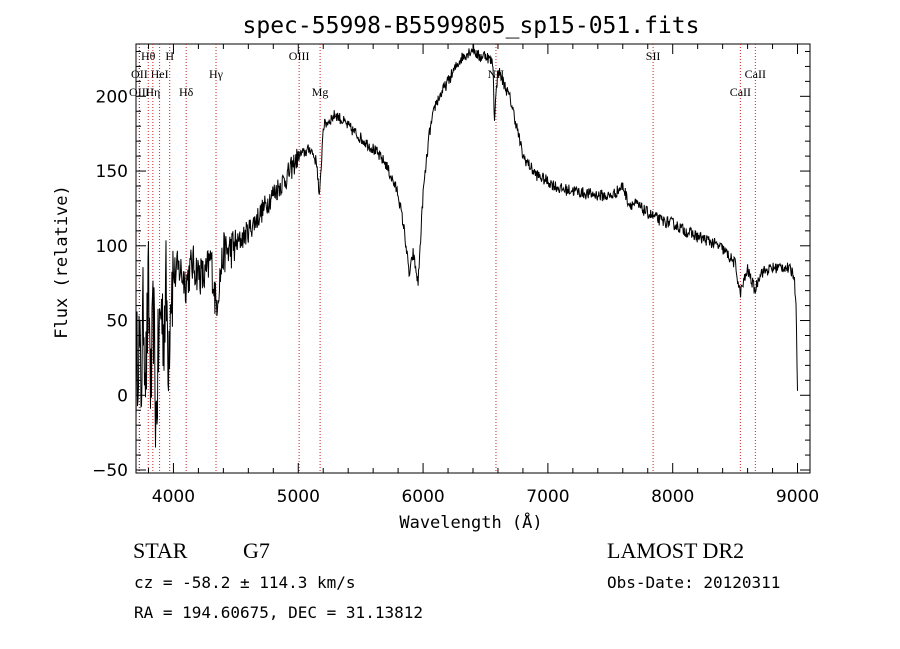 Image resolution: width=900 pixels, height=649 pixels. I want to click on obs-date: Obs-Date: 20120311, so click(694, 582).